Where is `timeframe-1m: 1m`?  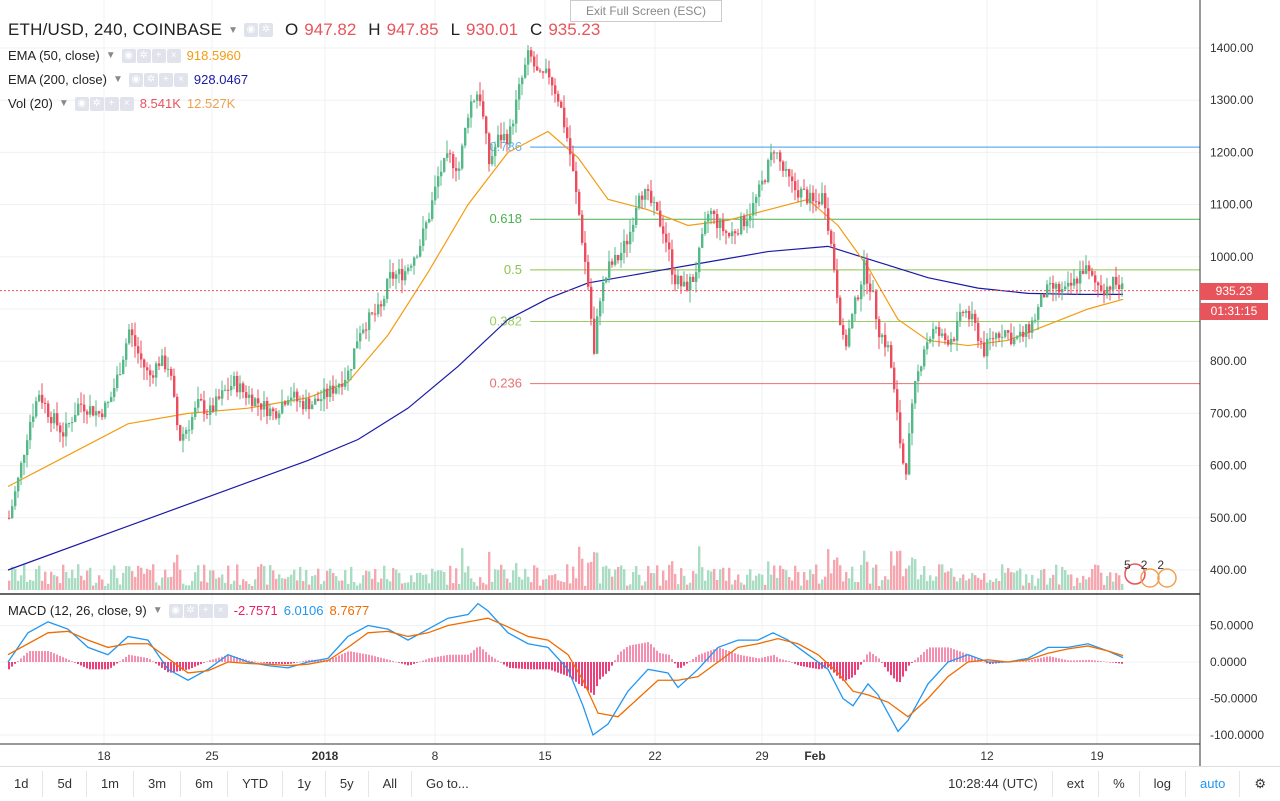 timeframe-1m: 1m is located at coordinates (110, 784).